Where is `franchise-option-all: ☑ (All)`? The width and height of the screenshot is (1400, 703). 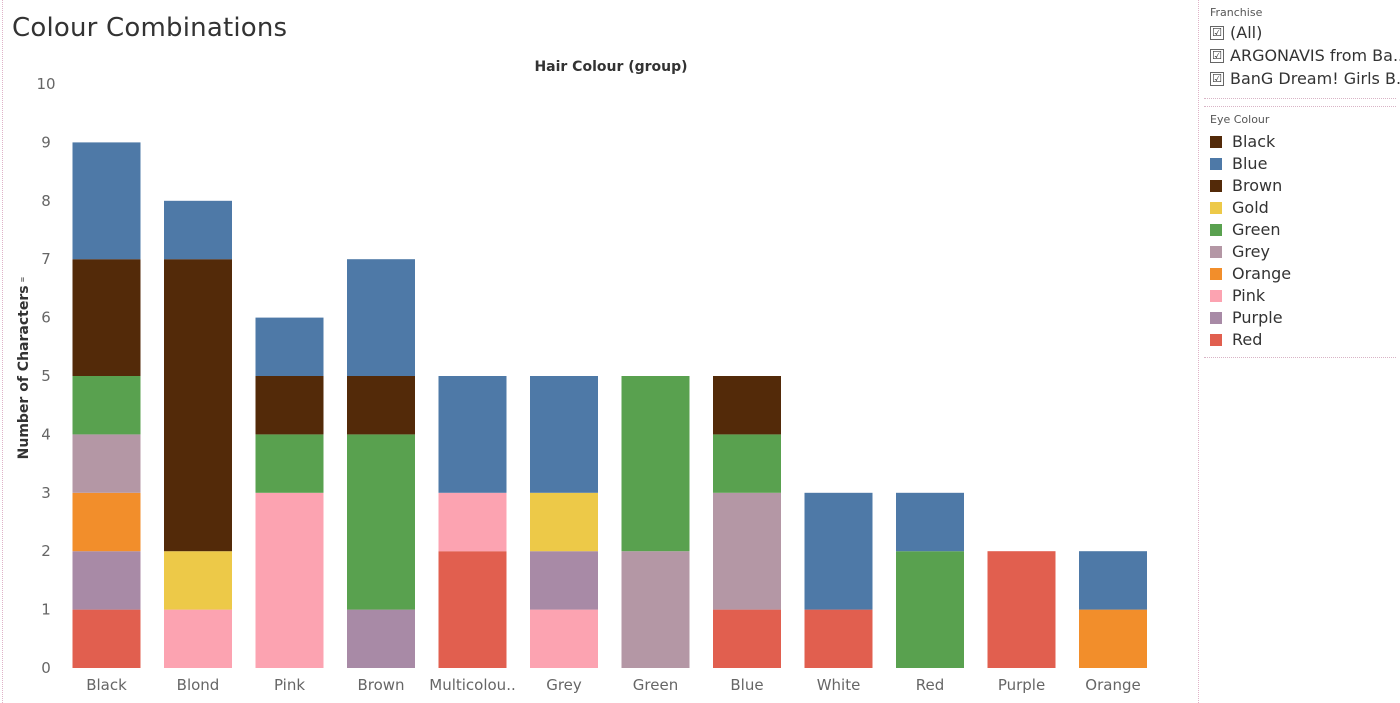
franchise-option-all: ☑ (All) is located at coordinates (1303, 32).